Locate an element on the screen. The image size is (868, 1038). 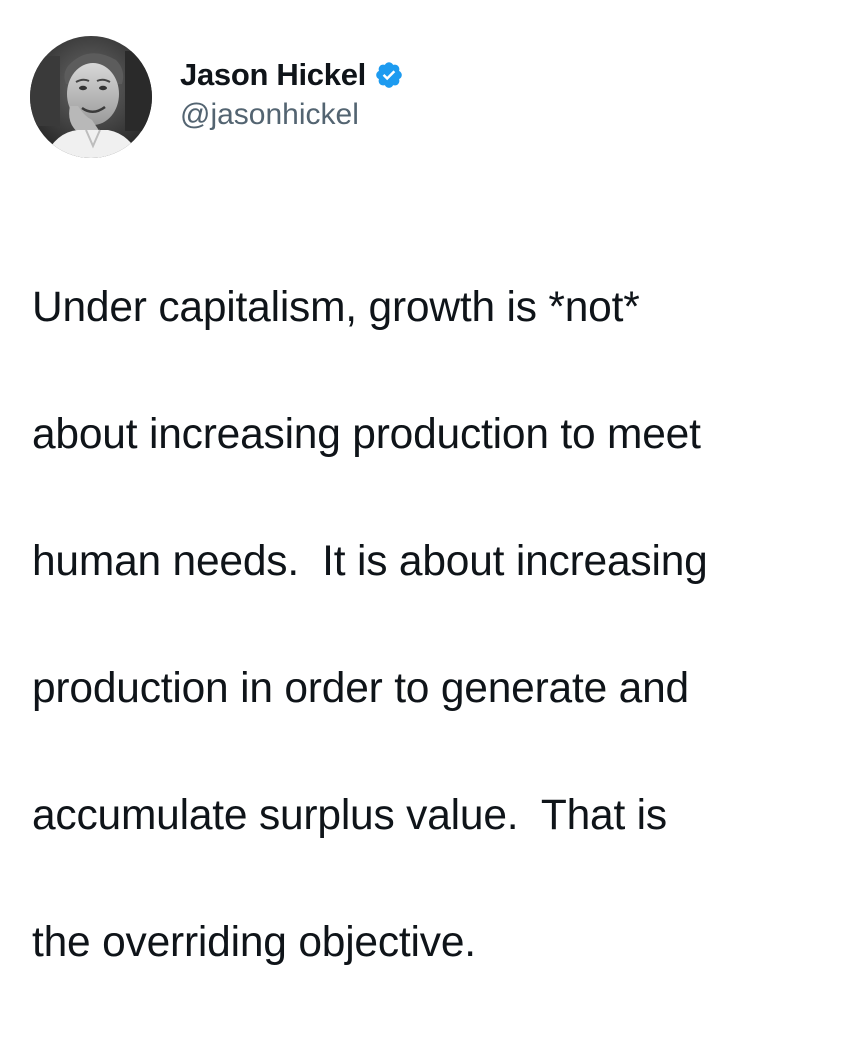
author-display-name: Jason Hickel is located at coordinates (273, 74).